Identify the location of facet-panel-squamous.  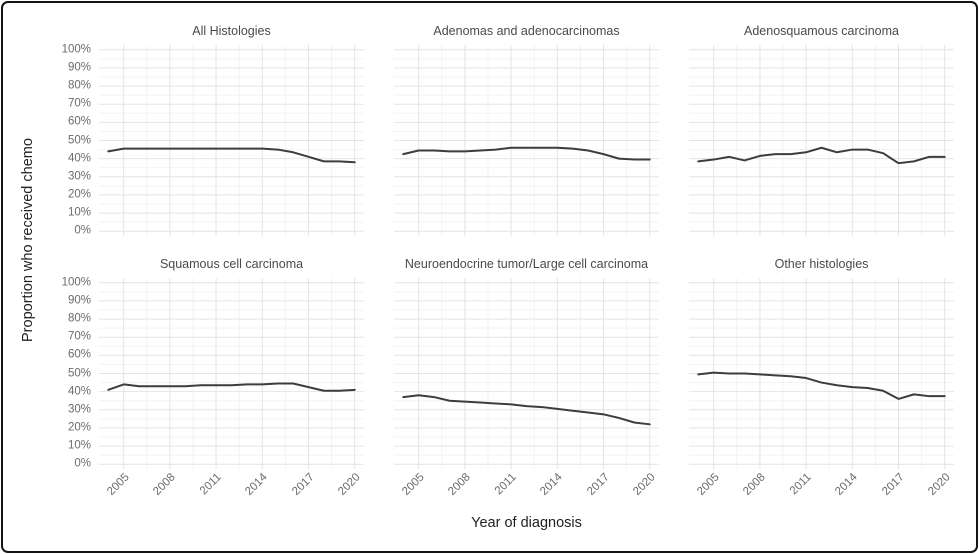
(231, 373).